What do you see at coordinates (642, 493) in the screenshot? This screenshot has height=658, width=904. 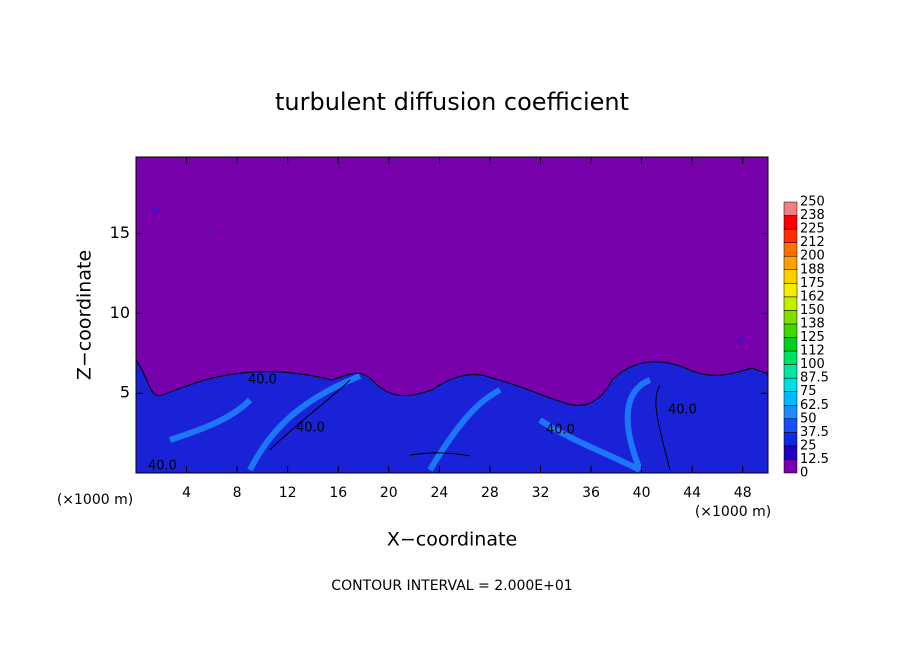 I see `x-tick-label: 40` at bounding box center [642, 493].